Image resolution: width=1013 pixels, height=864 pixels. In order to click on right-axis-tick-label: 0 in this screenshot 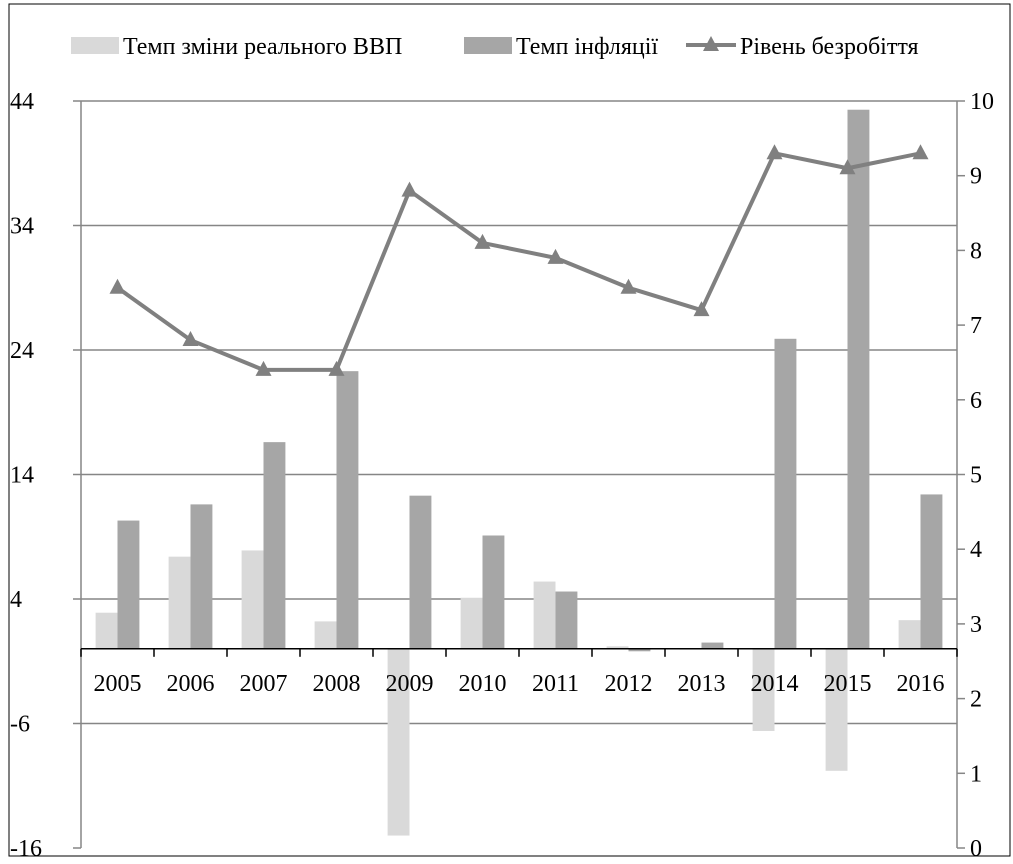, I will do `click(976, 847)`.